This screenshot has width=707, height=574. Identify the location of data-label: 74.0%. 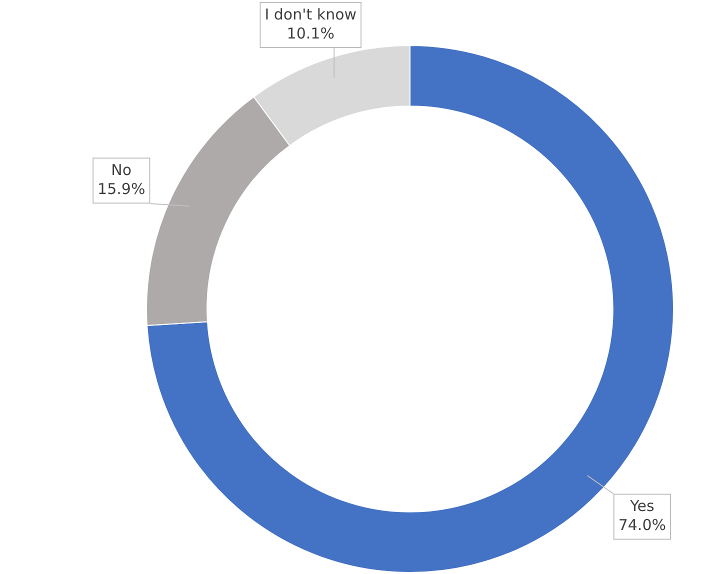
(642, 525).